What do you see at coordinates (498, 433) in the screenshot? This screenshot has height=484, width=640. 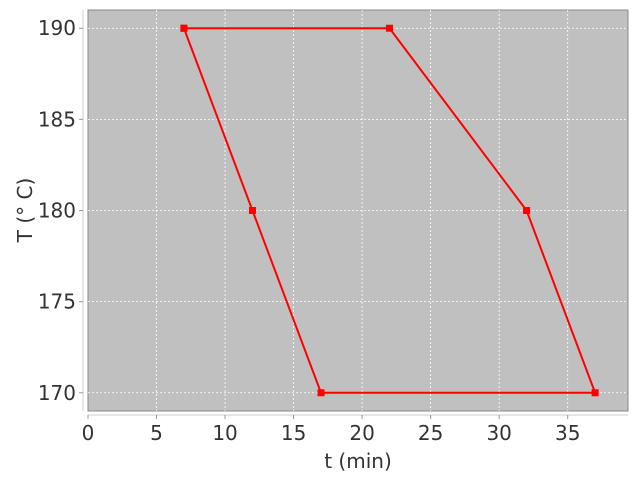 I see `x-tick-label: 30` at bounding box center [498, 433].